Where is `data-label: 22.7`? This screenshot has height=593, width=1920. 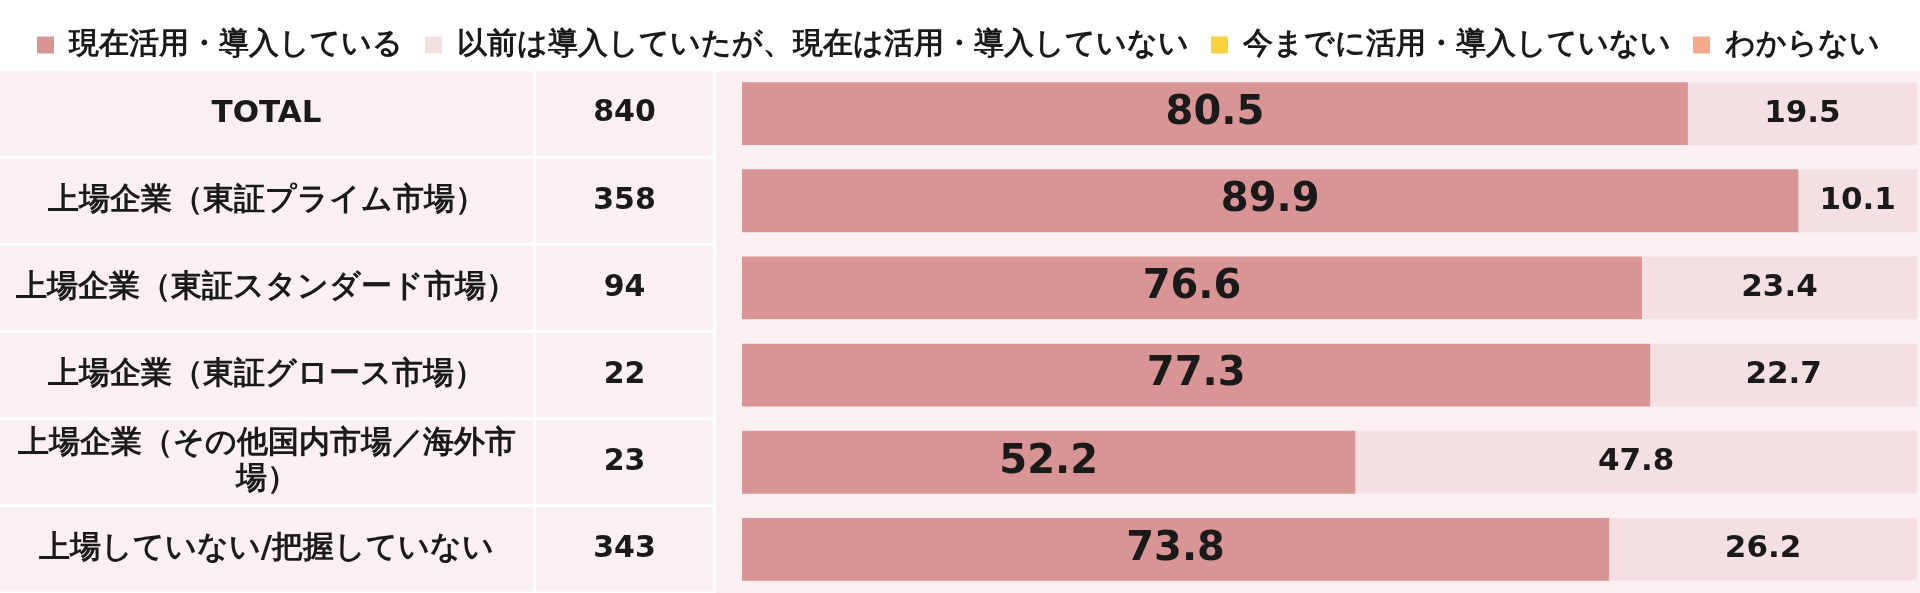
data-label: 22.7 is located at coordinates (1783, 372).